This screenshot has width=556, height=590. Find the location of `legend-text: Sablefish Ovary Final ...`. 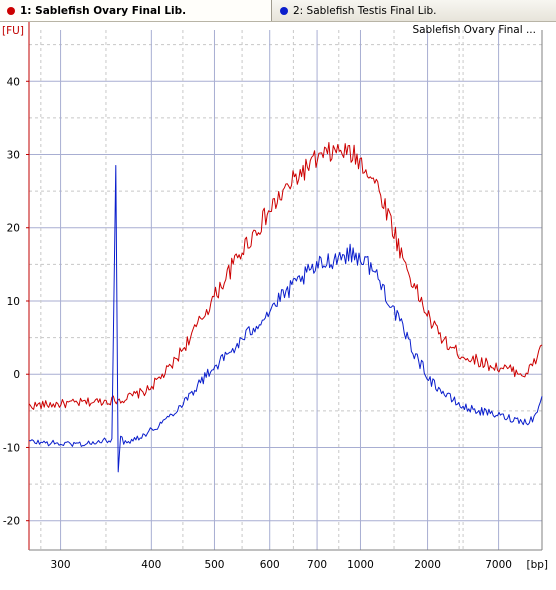

legend-text: Sablefish Ovary Final ... is located at coordinates (474, 30).